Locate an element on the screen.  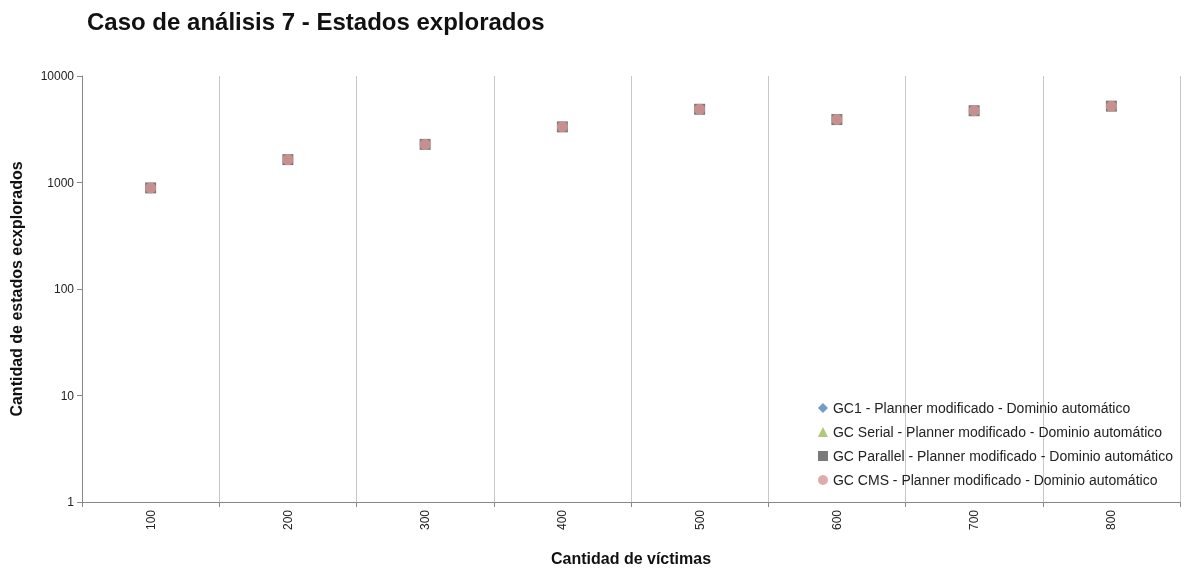
y-axis-title: Cantidad de estados ecxplorados is located at coordinates (16, 289).